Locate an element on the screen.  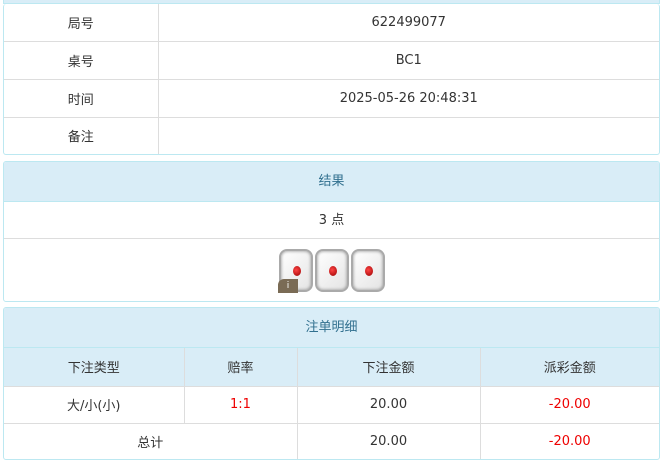
table-row: 大/小(小) 1:1 20.00 -20.00 is located at coordinates (331, 404).